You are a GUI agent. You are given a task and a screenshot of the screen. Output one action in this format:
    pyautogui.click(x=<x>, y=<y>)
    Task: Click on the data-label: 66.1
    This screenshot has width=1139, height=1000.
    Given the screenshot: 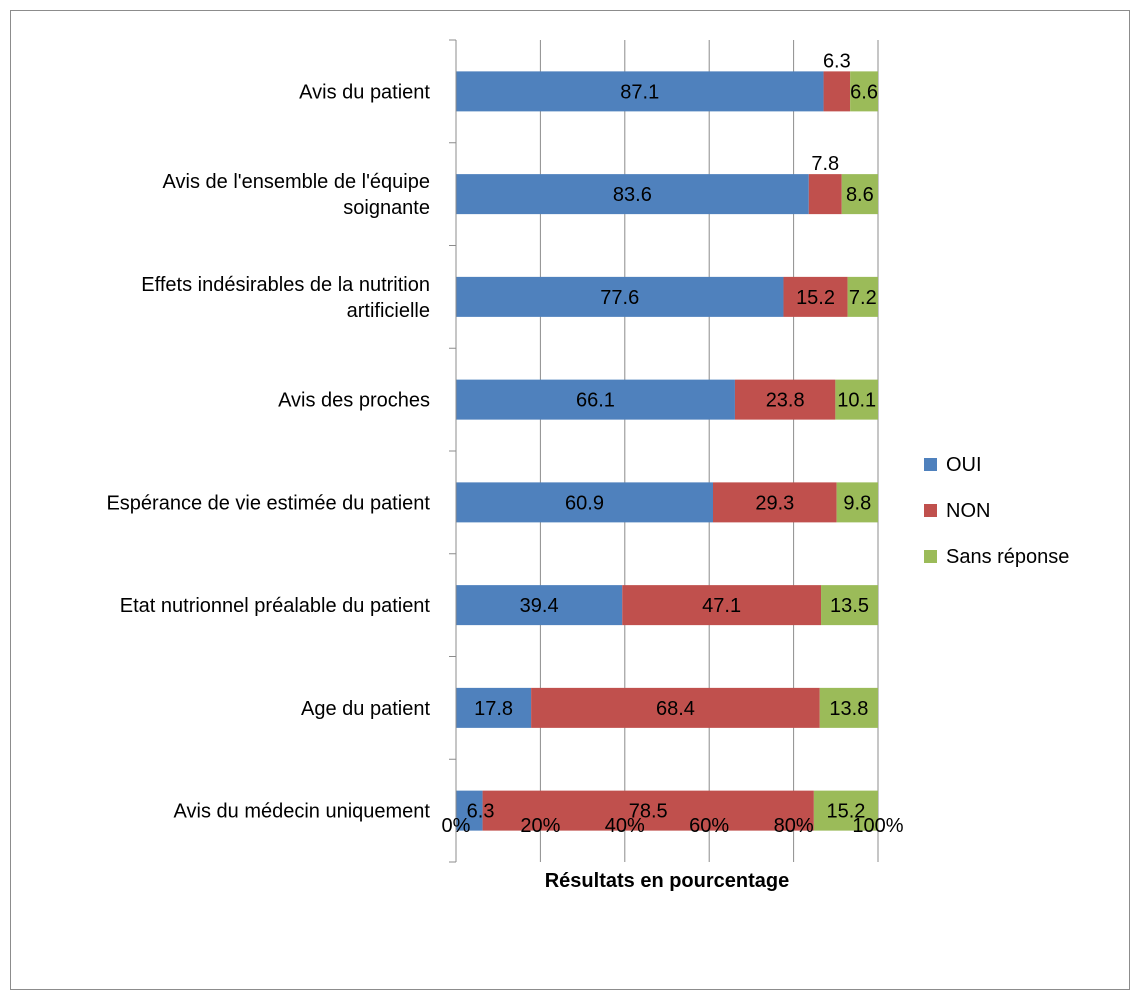 What is the action you would take?
    pyautogui.click(x=595, y=401)
    